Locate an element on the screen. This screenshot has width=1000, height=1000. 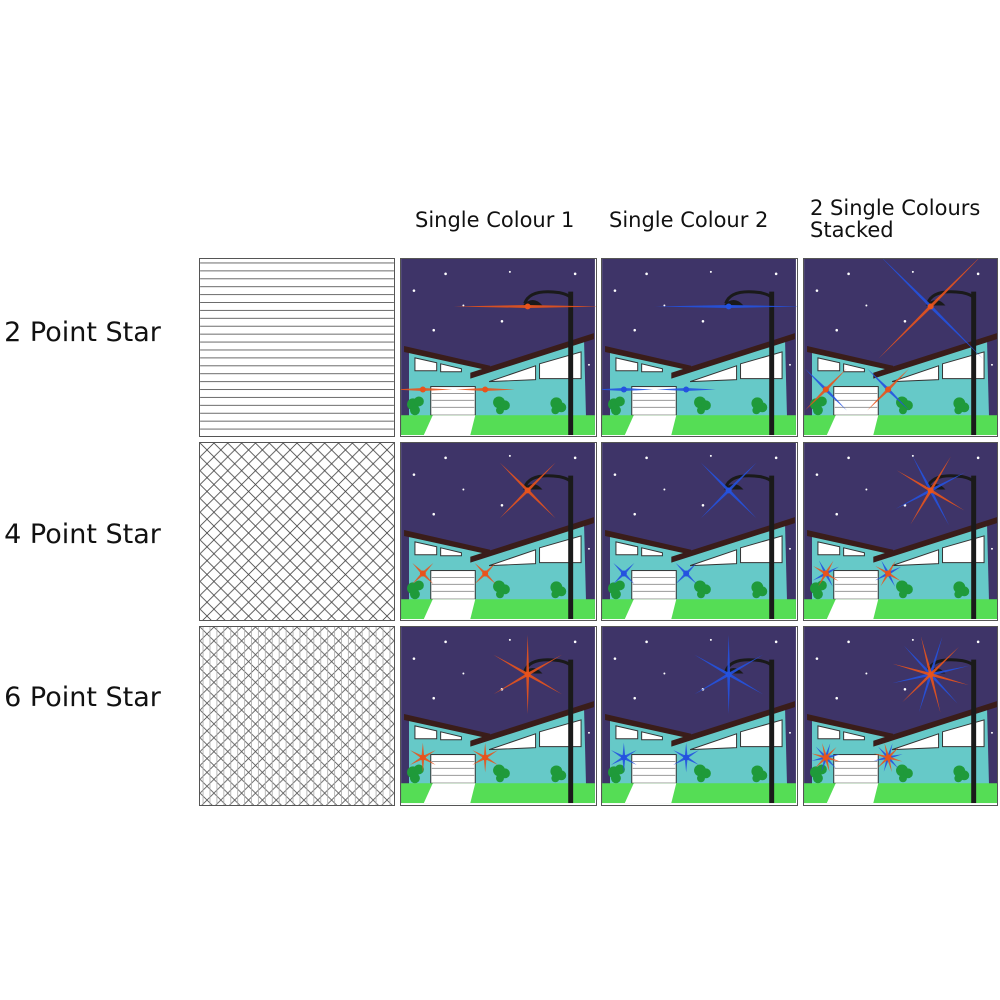
column-header-stacked-line1: 2 Single Colours is located at coordinates (895, 208).